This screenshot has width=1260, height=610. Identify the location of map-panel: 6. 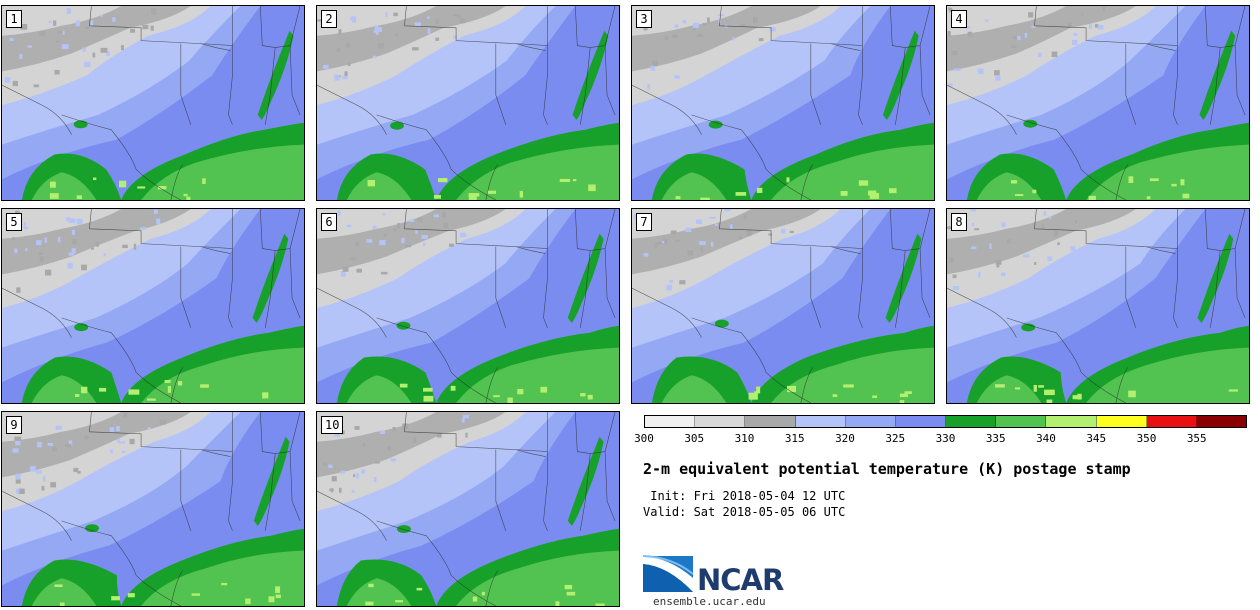
(468, 306).